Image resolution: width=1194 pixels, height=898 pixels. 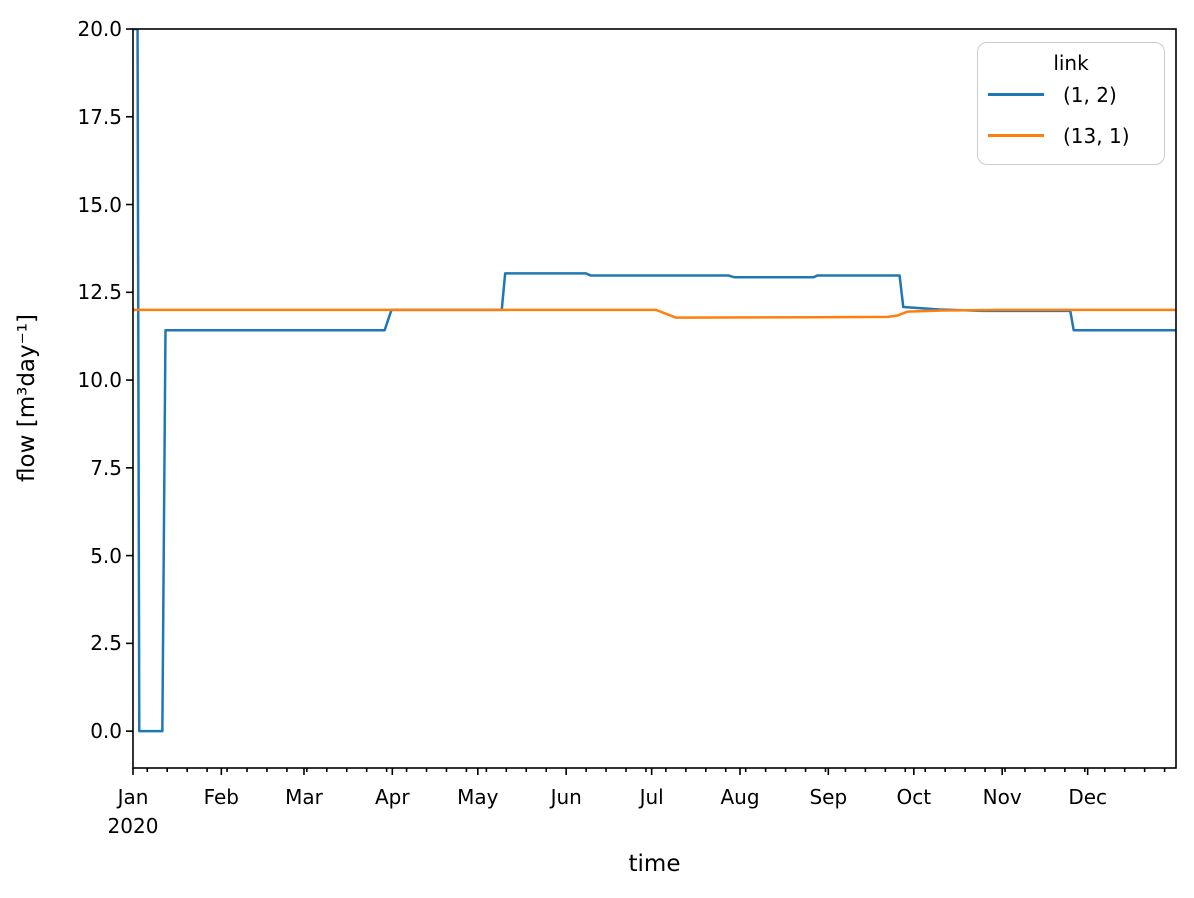 I want to click on x-tick-label: Oct, so click(x=914, y=797).